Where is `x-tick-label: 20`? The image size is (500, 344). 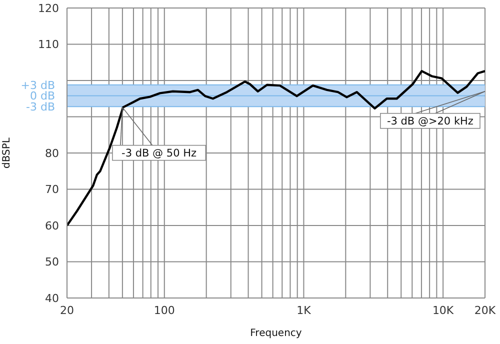
x-tick-label: 20 is located at coordinates (67, 310).